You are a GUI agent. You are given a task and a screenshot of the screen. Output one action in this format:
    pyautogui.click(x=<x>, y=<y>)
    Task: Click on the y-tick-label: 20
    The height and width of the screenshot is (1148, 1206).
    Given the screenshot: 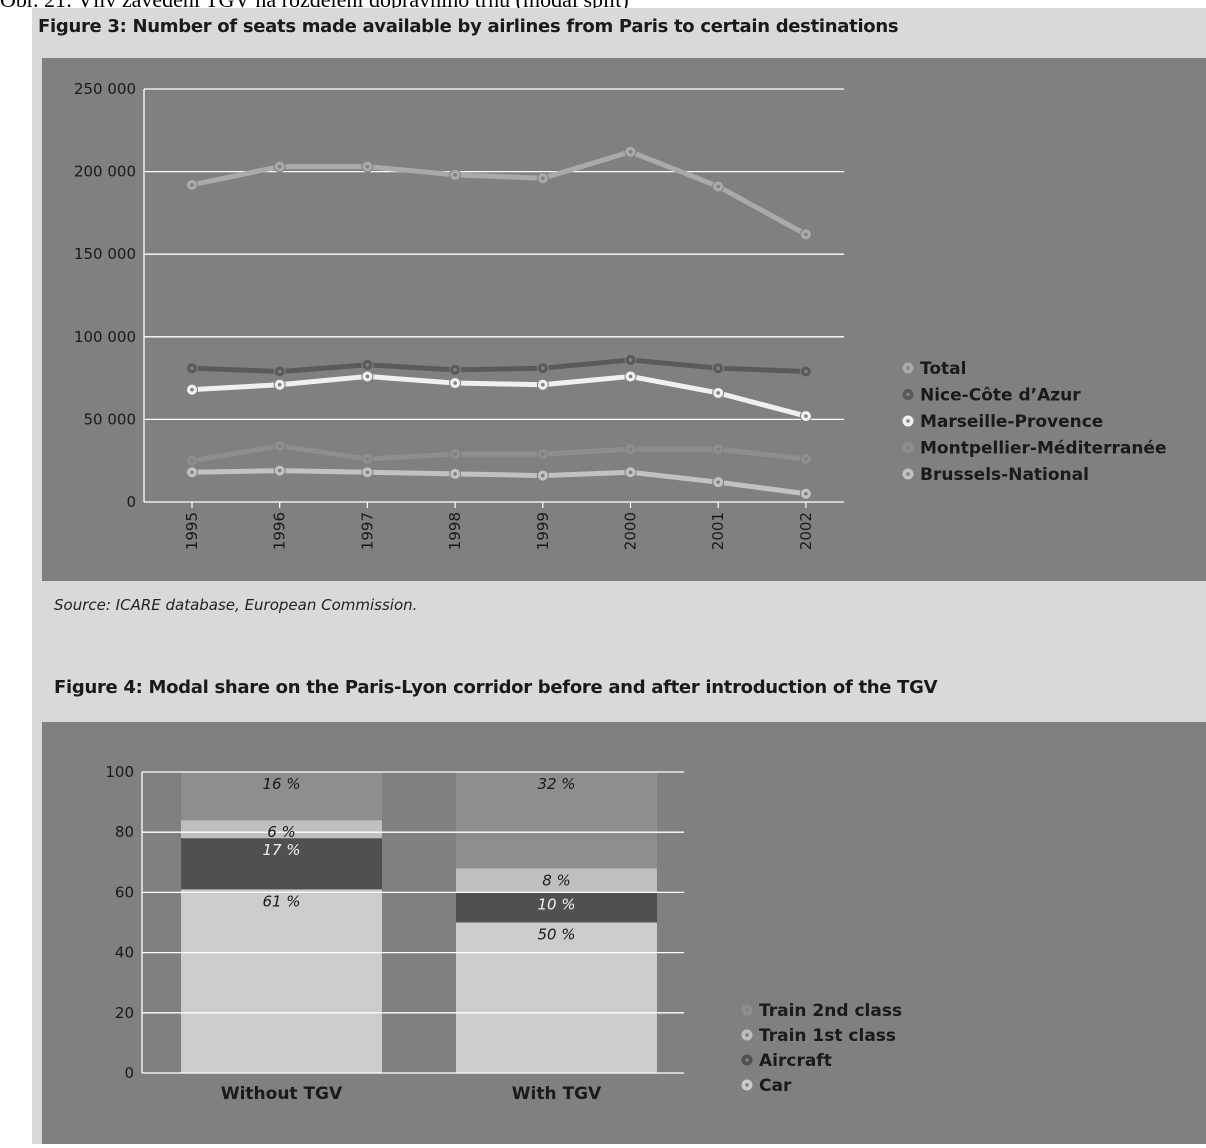 What is the action you would take?
    pyautogui.click(x=124, y=1013)
    